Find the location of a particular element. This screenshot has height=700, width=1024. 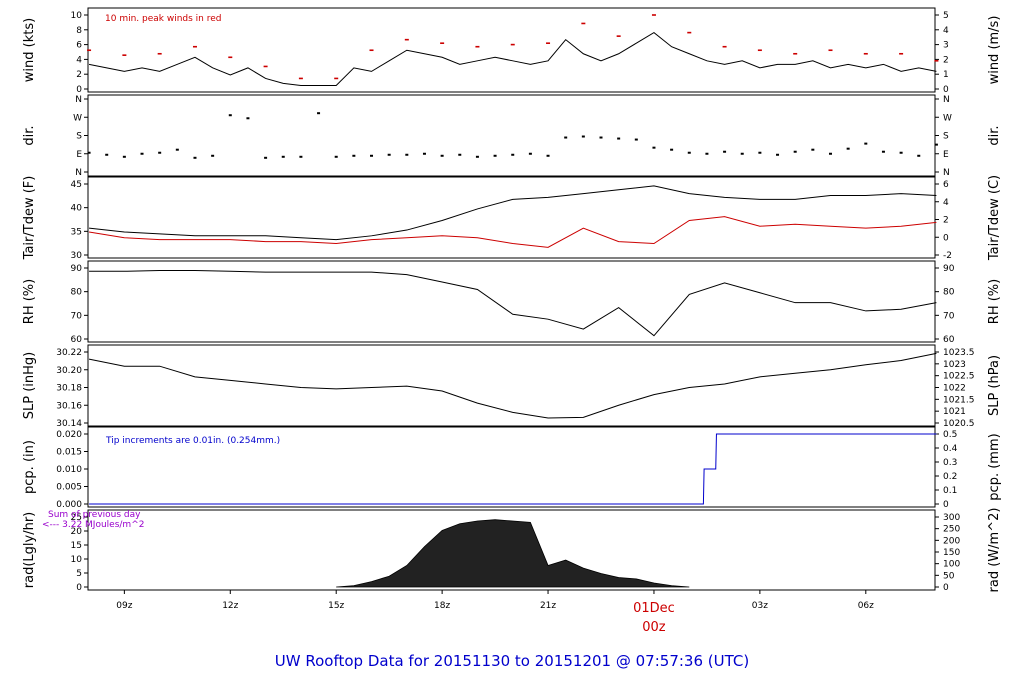

left-tick-label: 30.20 is located at coordinates (69, 371).